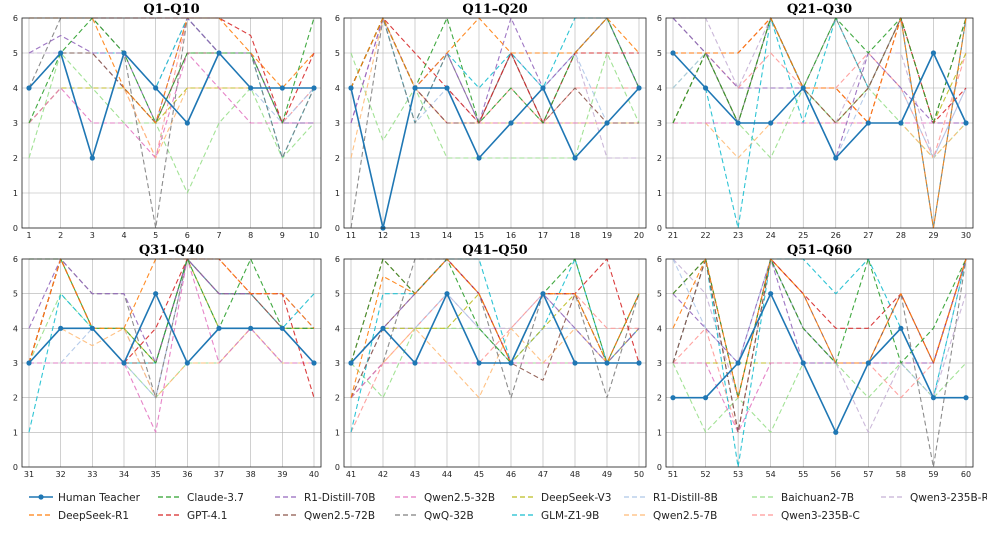 The image size is (987, 535). Describe the element at coordinates (314, 474) in the screenshot. I see `x-tick-label: 40` at that location.